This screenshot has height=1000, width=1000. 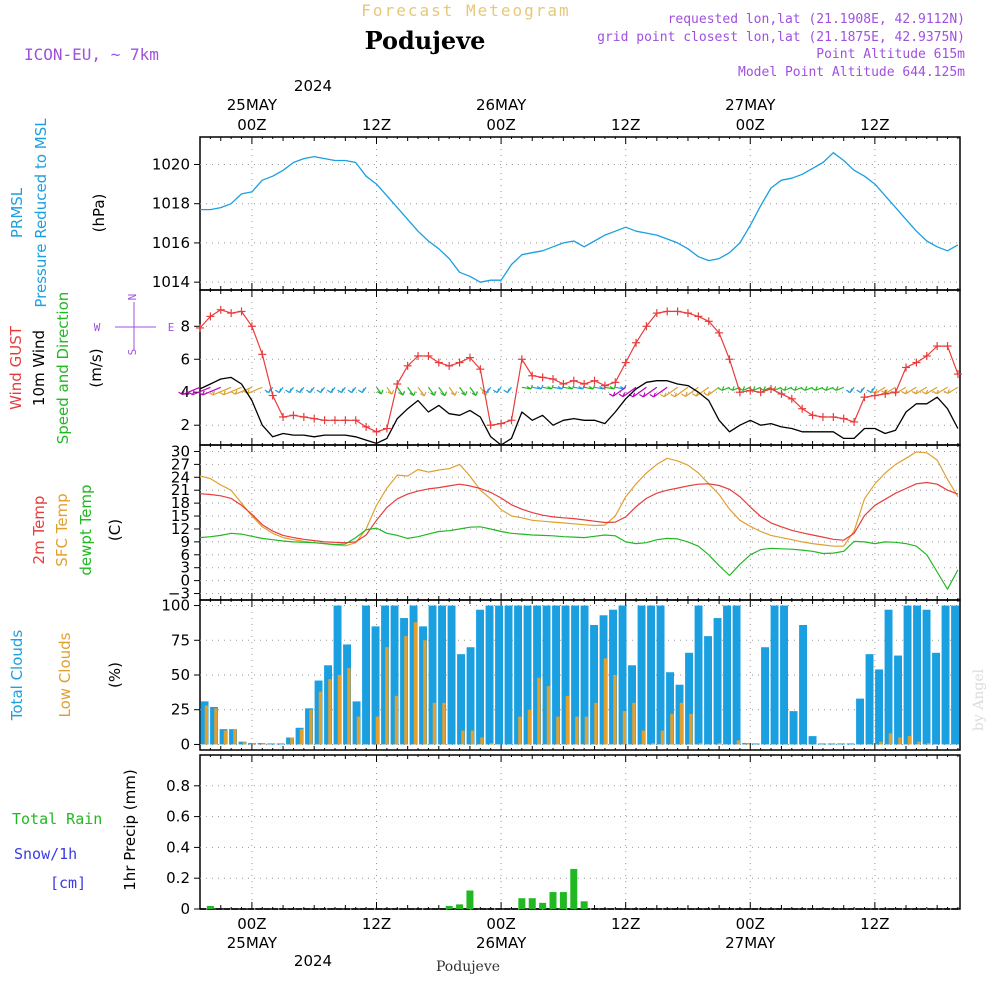 What do you see at coordinates (132, 352) in the screenshot?
I see `compass-s: S` at bounding box center [132, 352].